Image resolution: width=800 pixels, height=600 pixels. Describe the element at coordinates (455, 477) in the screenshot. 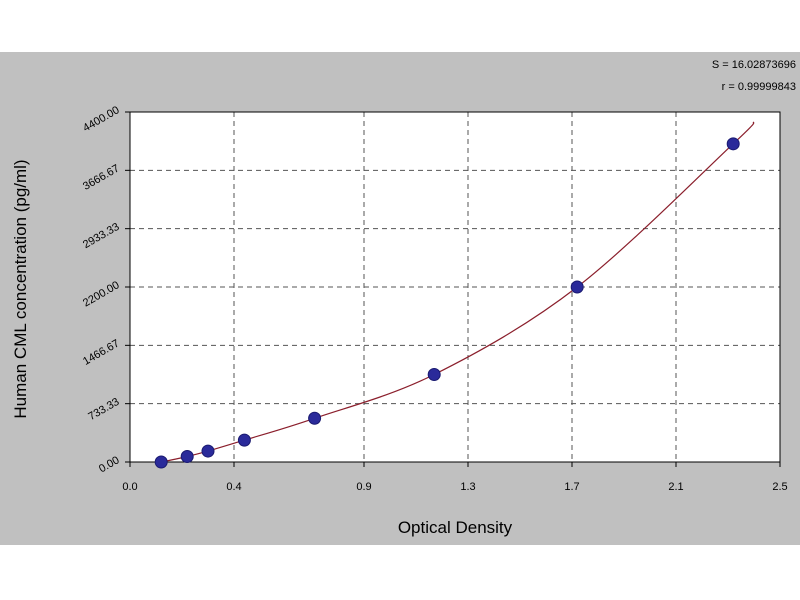

I see `x-axis-ticks: 0.0 0.4 0.9 1.3 1.7 2.1 2.5` at that location.